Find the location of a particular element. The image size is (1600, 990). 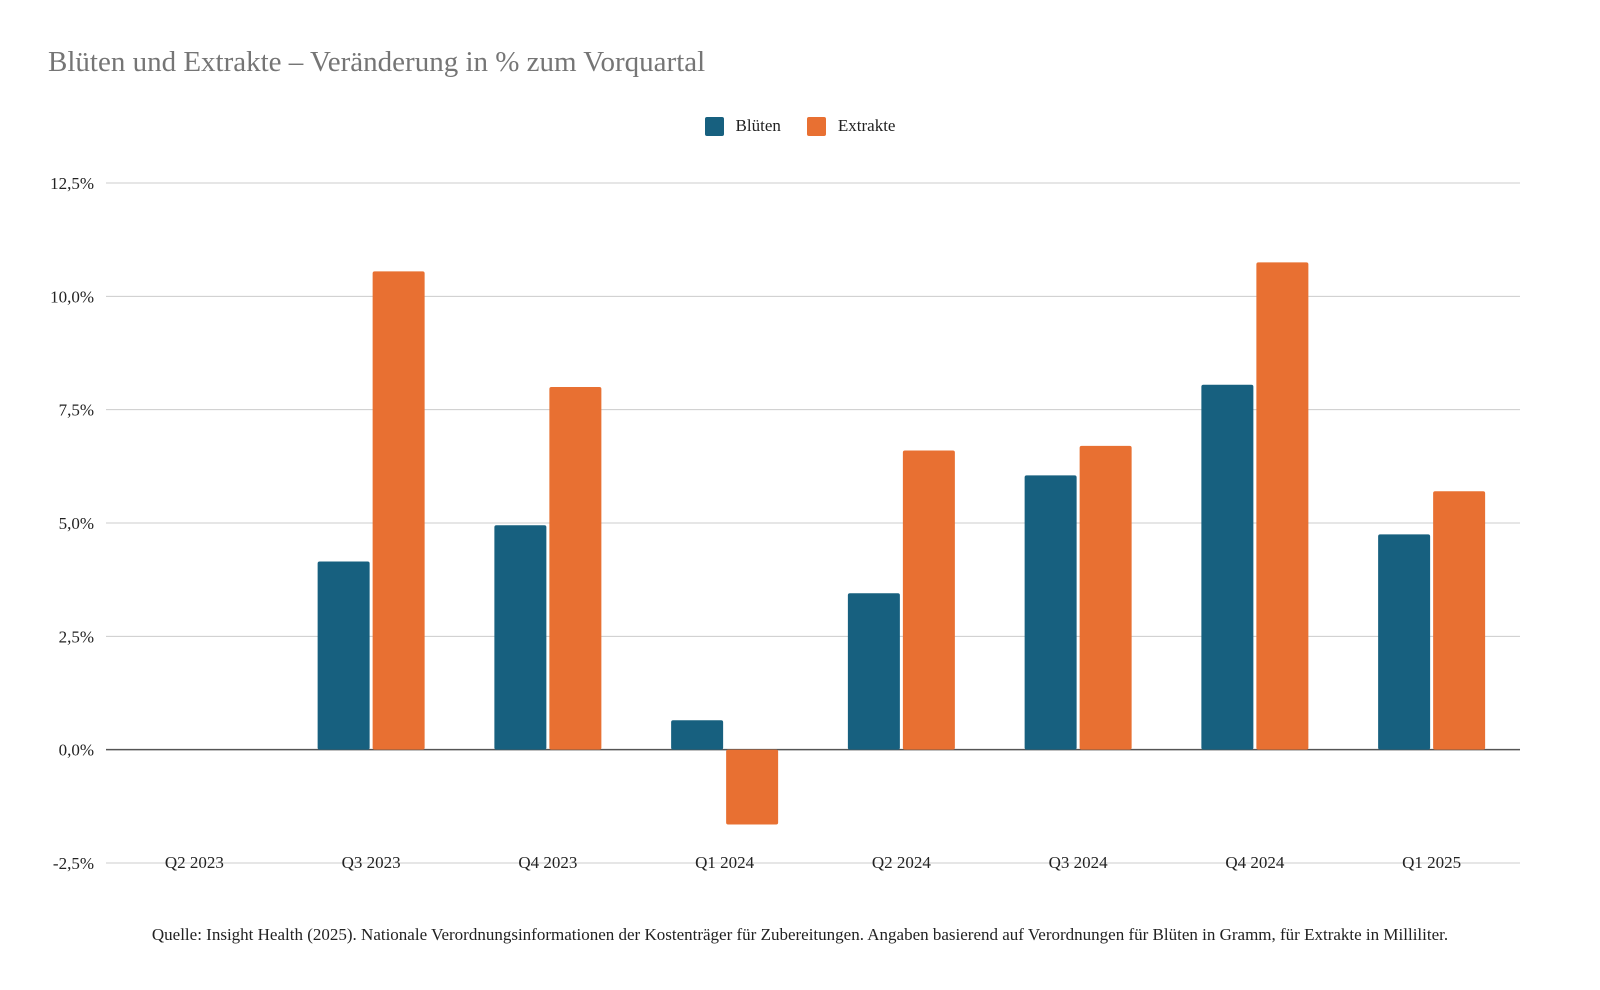

x-tick-label: Q4 2024 is located at coordinates (1255, 862).